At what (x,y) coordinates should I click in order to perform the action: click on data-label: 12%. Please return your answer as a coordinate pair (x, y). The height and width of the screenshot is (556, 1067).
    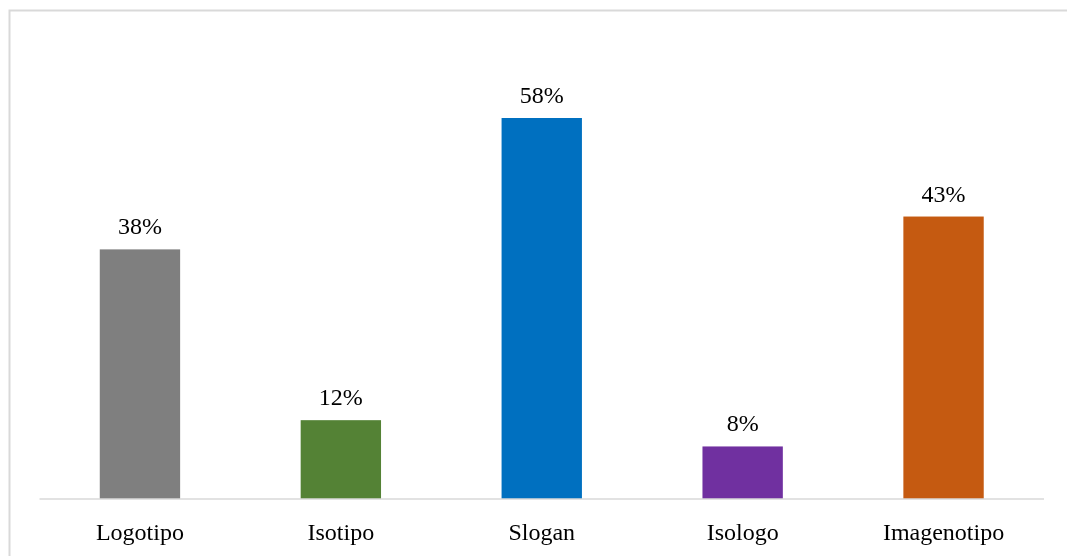
    Looking at the image, I should click on (340, 397).